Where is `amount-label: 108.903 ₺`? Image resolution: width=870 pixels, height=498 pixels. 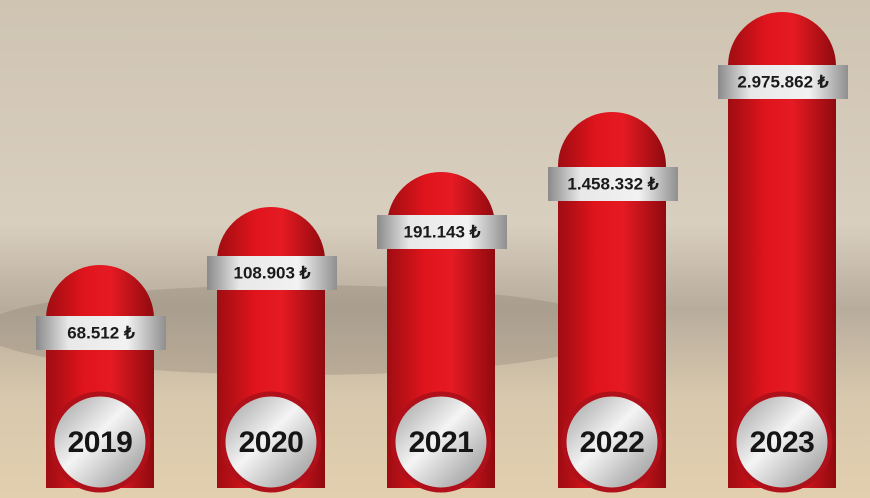 amount-label: 108.903 ₺ is located at coordinates (272, 272).